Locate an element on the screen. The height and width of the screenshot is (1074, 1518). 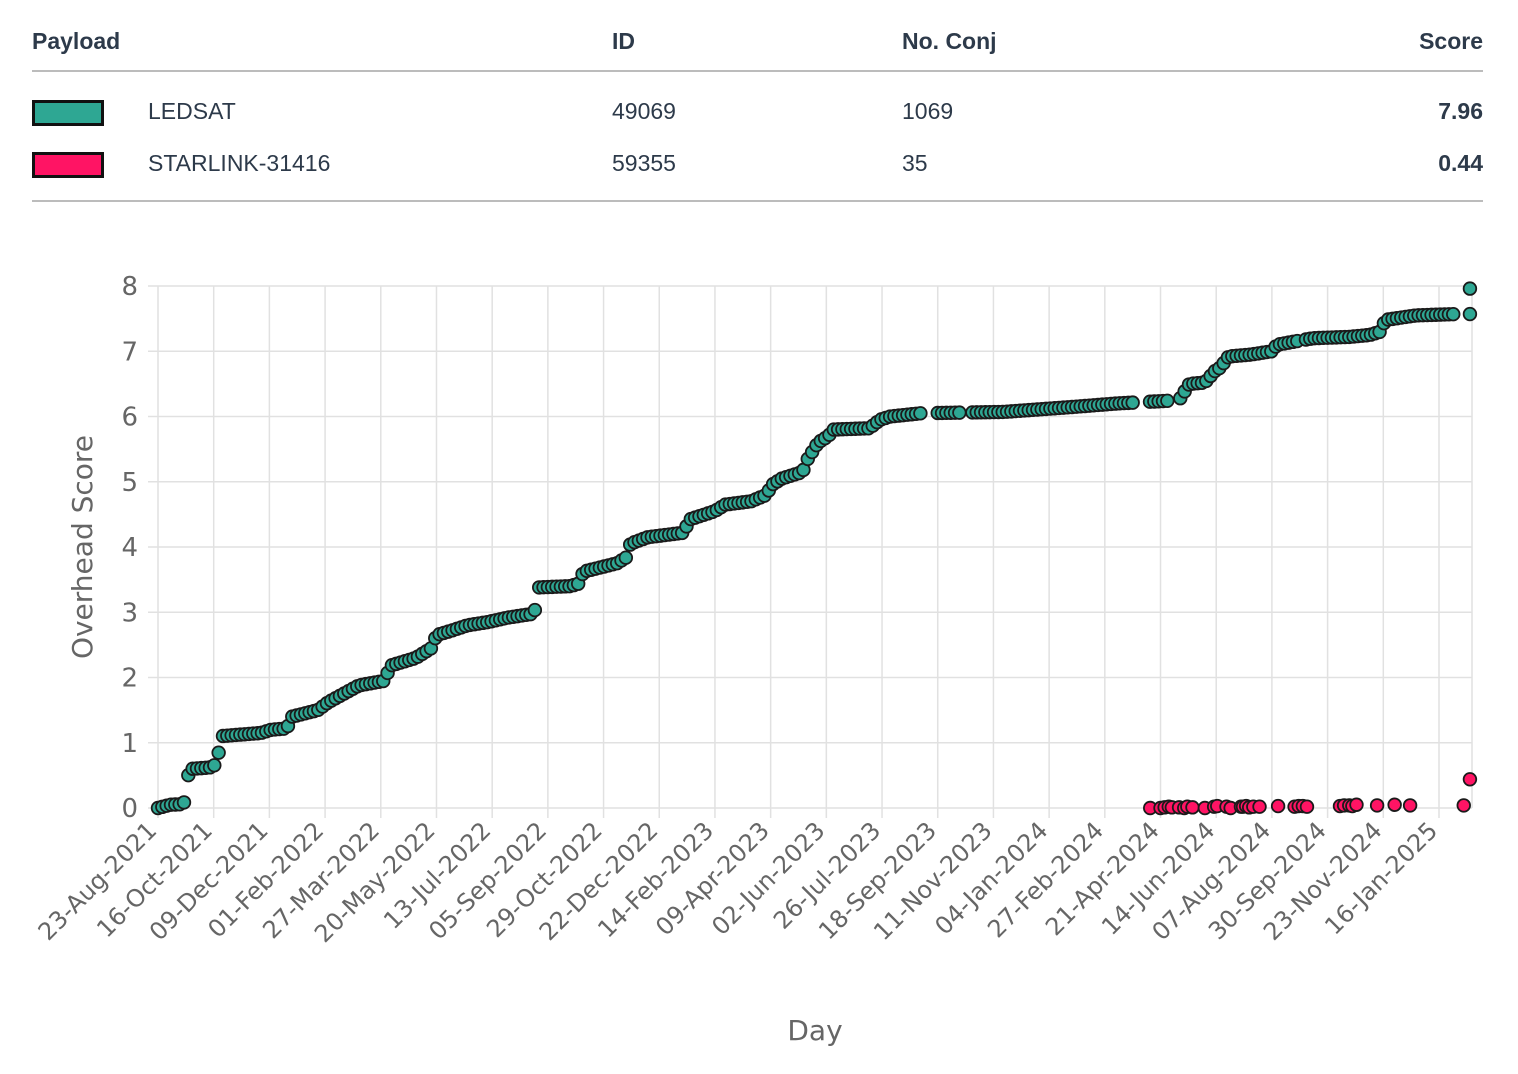
legend-row-ledsat: LEDSAT 49069 1069 7.96 is located at coordinates (757, 112).